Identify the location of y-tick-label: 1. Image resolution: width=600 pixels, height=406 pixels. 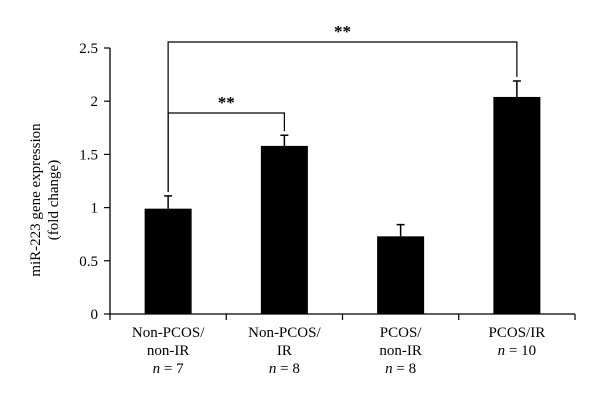
(95, 209).